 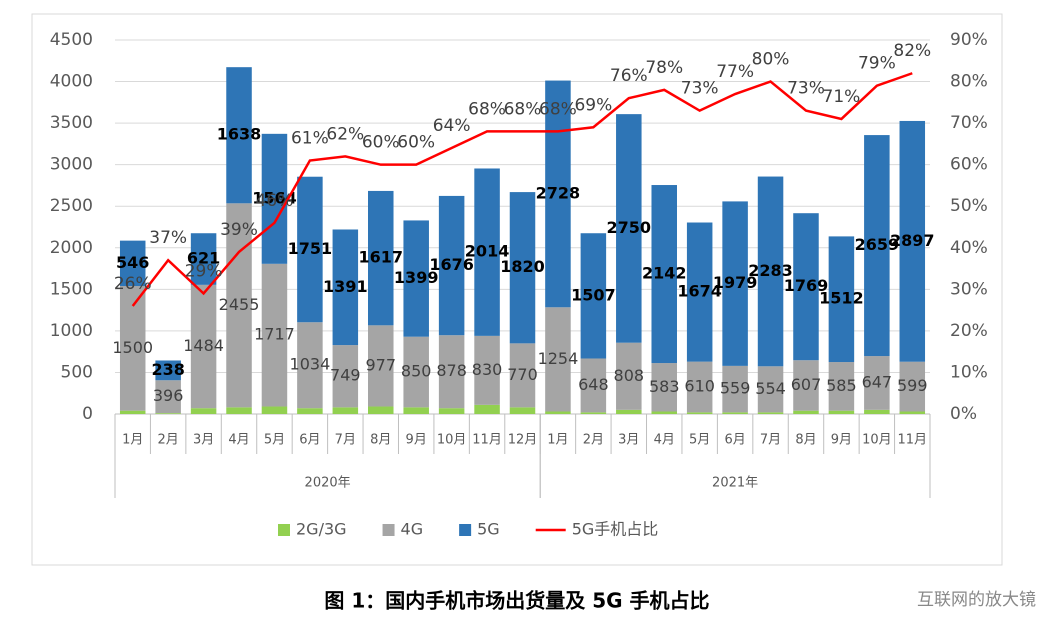 I want to click on line-value-label: 61%, so click(x=310, y=139).